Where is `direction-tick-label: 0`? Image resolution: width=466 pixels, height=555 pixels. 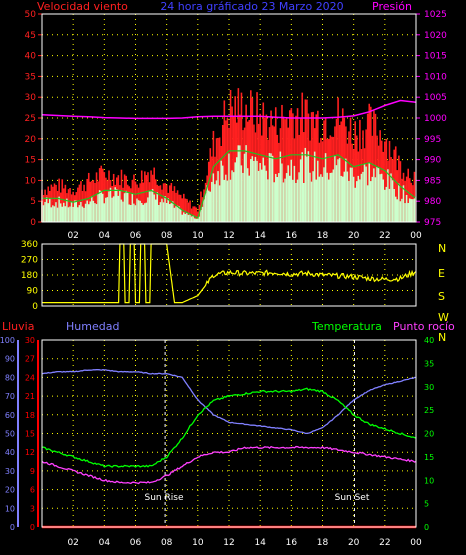 direction-tick-label: 0 is located at coordinates (35, 307).